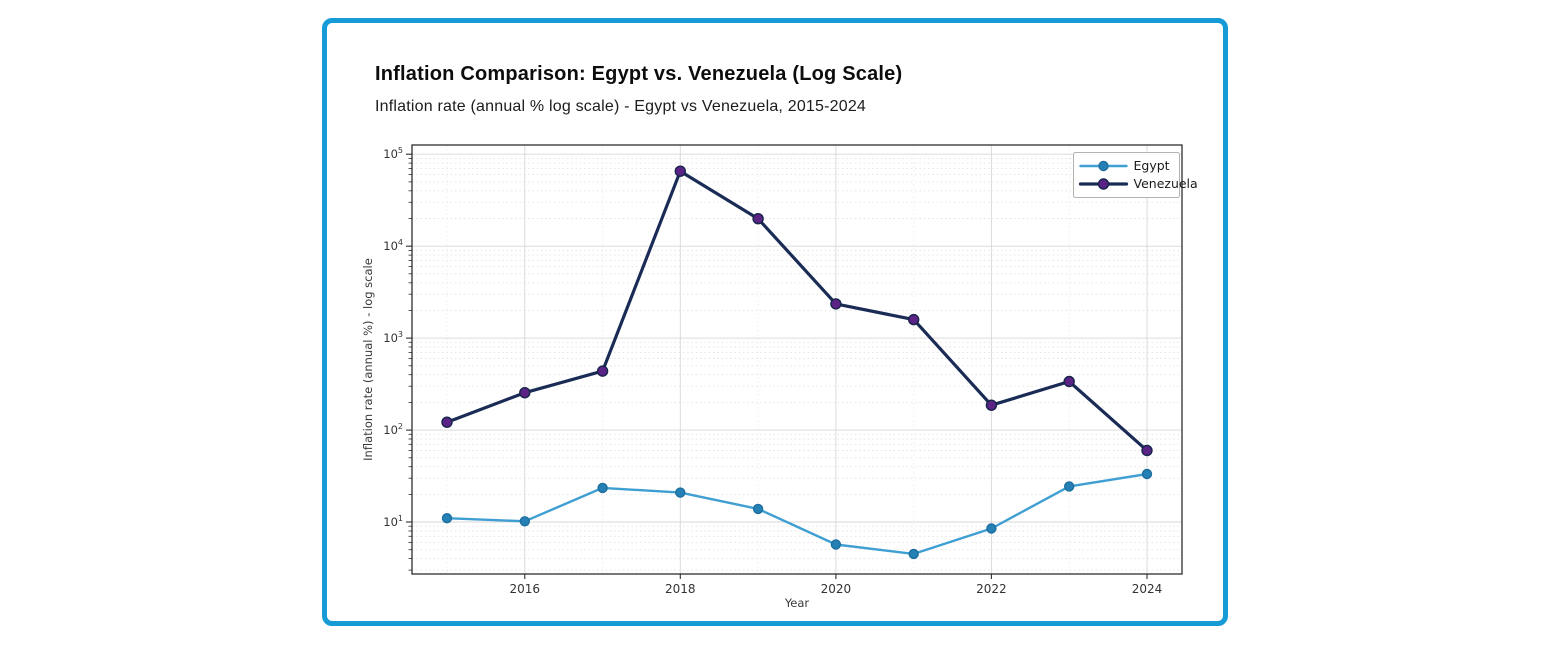 Image resolution: width=1550 pixels, height=649 pixels. Describe the element at coordinates (991, 589) in the screenshot. I see `x-tick-label: 2022` at that location.